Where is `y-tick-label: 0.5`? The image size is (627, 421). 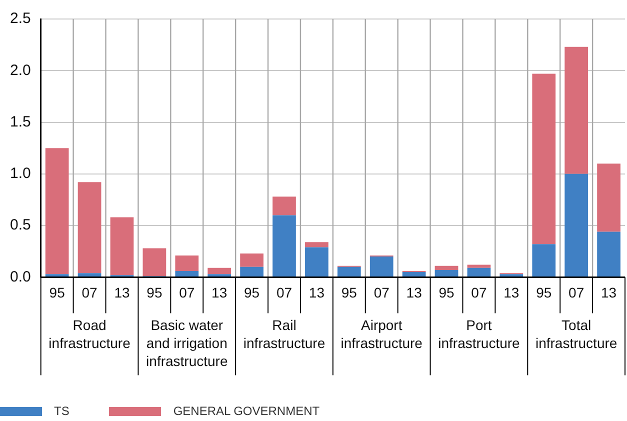 y-tick-label: 0.5 is located at coordinates (20, 225).